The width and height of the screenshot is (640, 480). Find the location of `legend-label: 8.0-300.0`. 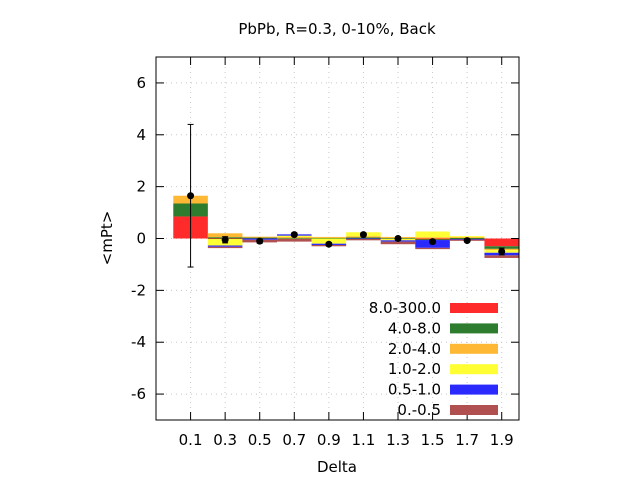

legend-label: 8.0-300.0 is located at coordinates (405, 308).